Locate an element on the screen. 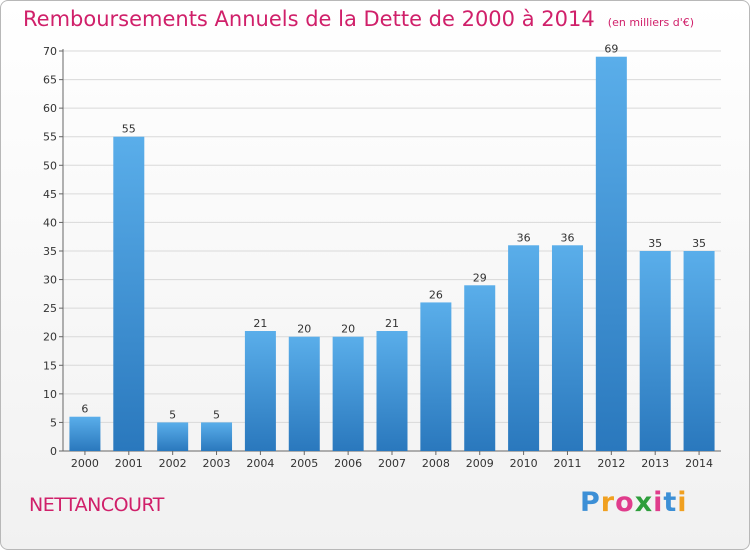  x-tick-label-2013: 2013 is located at coordinates (655, 463).